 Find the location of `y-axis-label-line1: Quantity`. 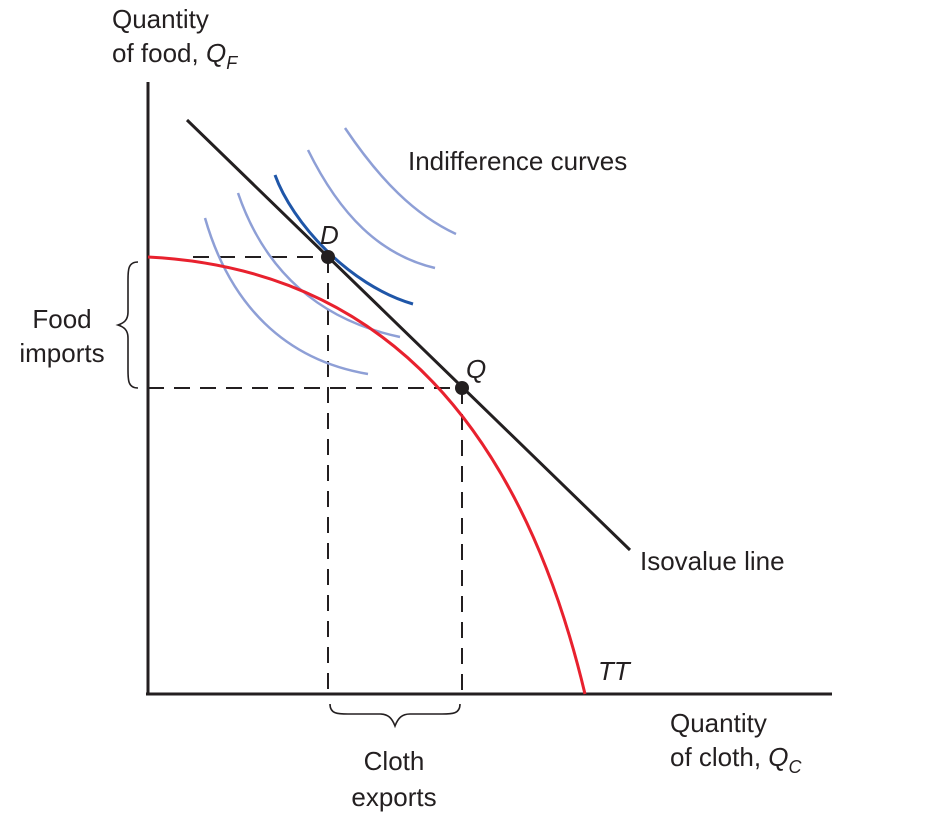

y-axis-label-line1: Quantity is located at coordinates (160, 19).